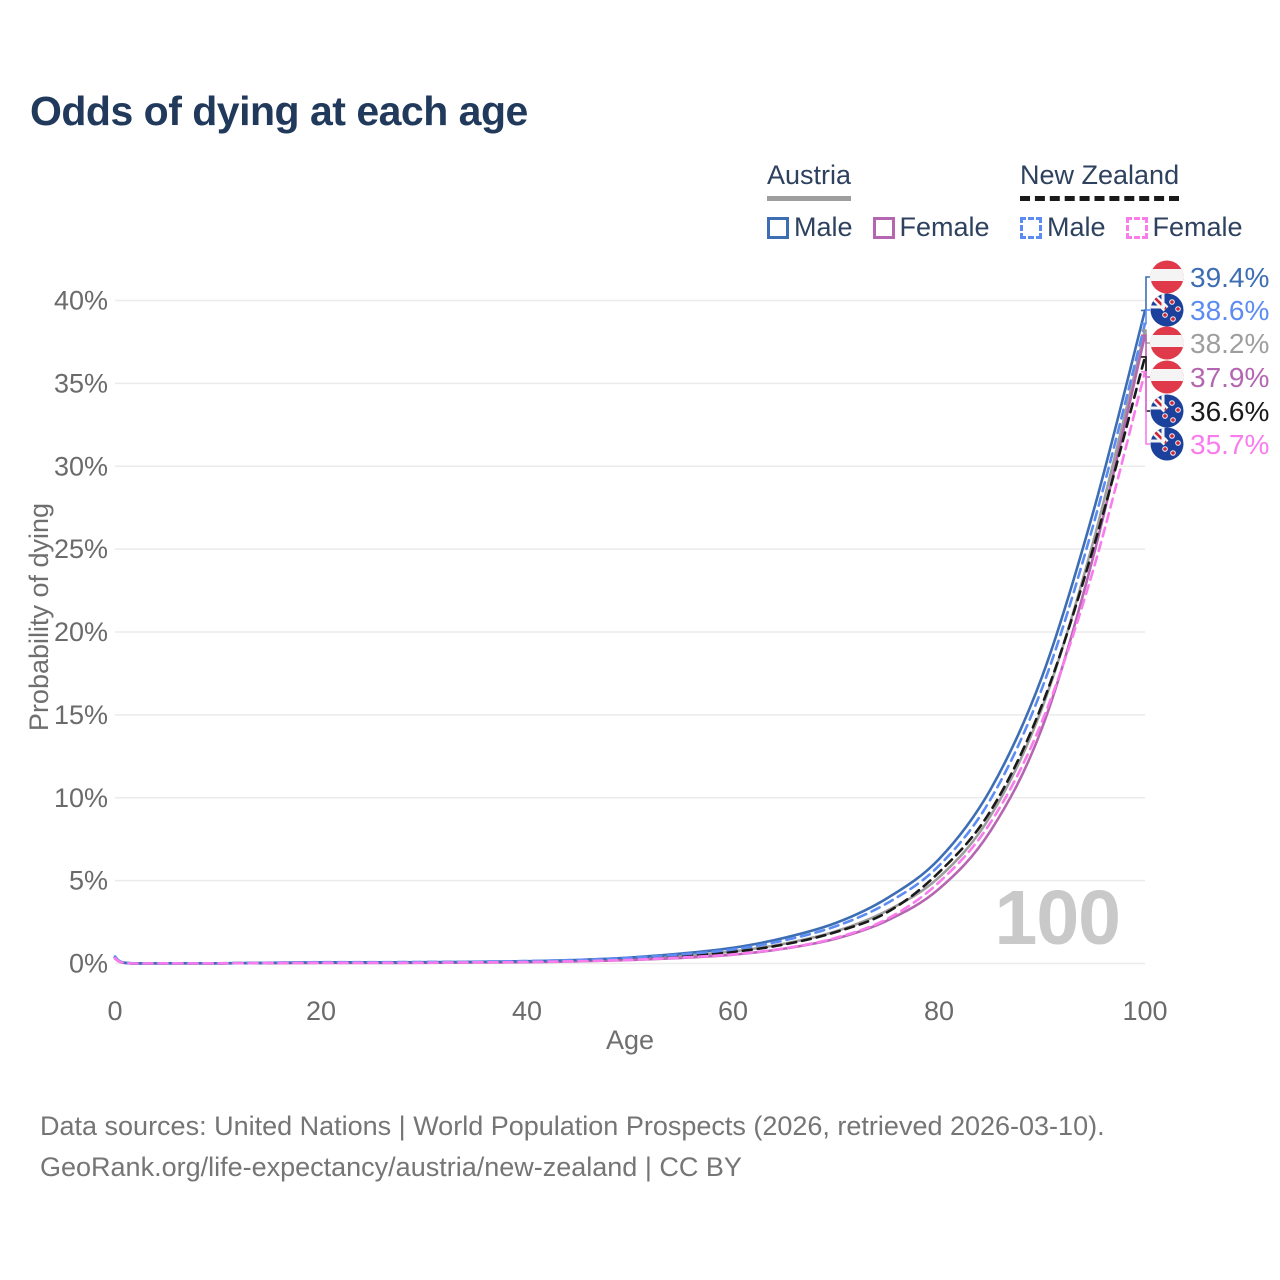  Describe the element at coordinates (39, 617) in the screenshot. I see `y-axis-title: Probability of dying` at that location.